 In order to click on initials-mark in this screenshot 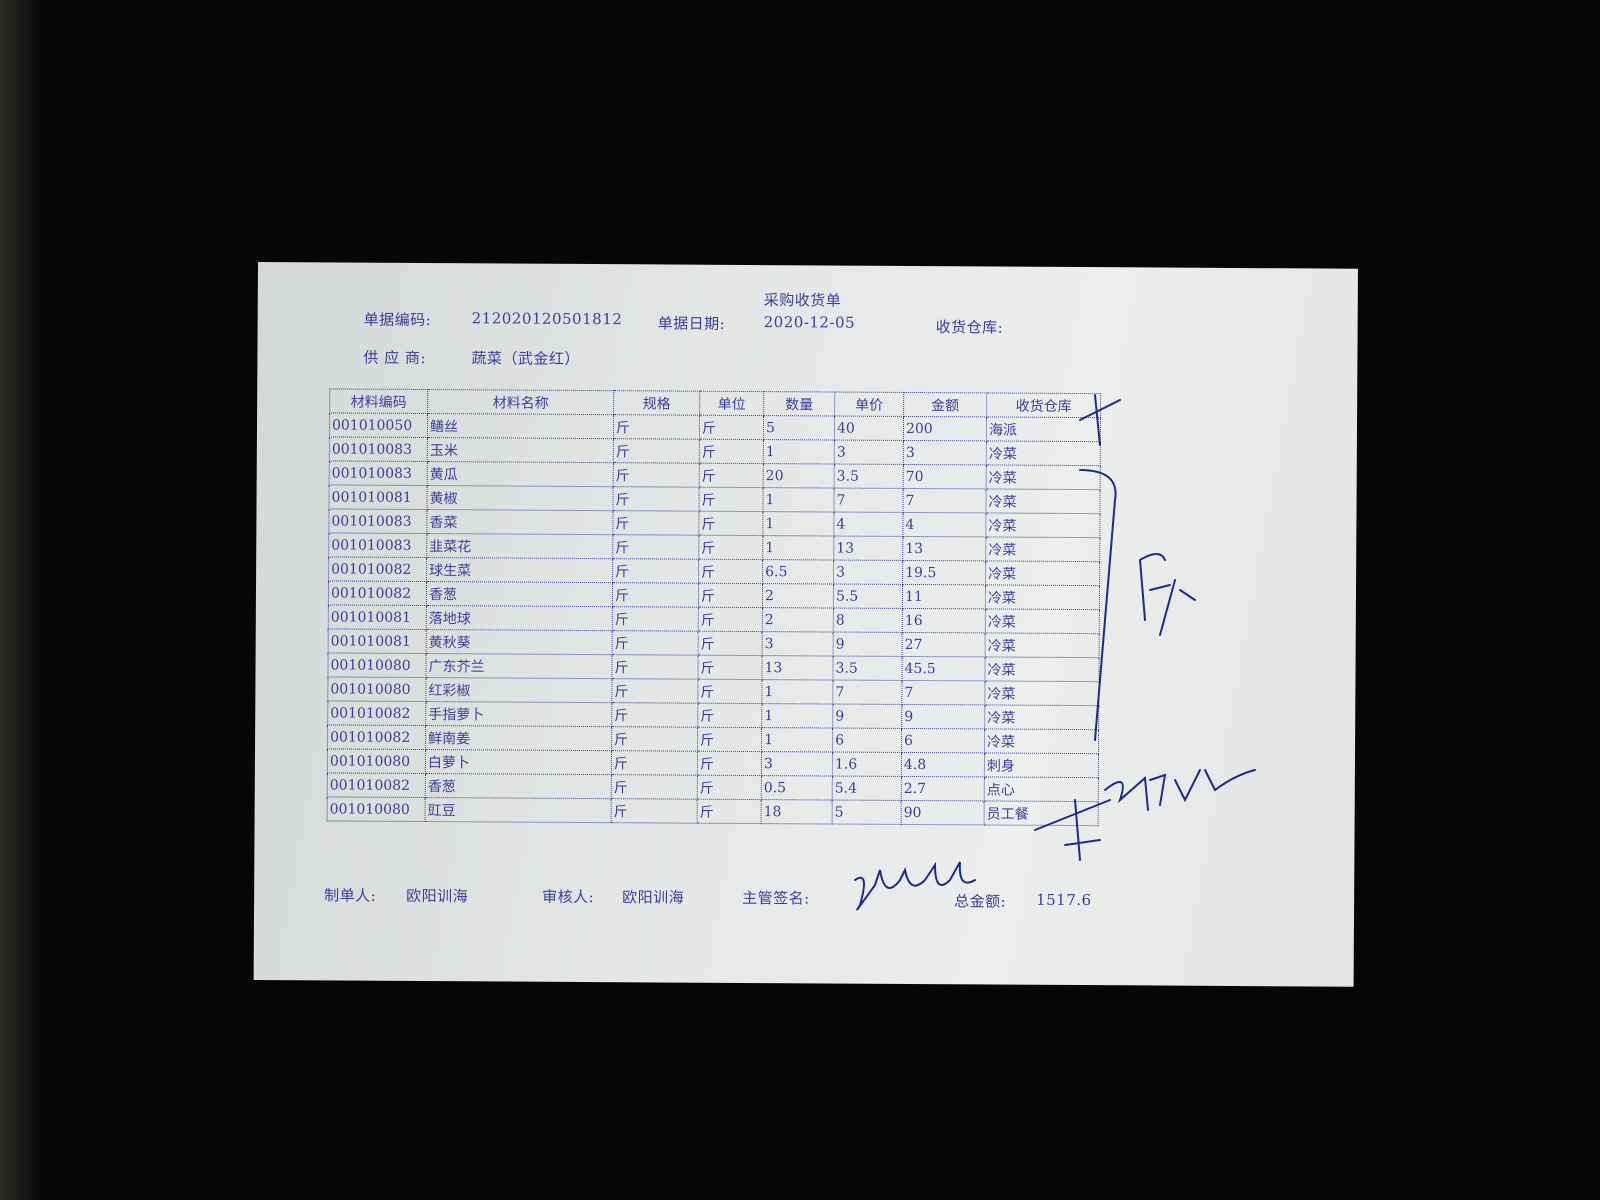, I will do `click(1167, 594)`.